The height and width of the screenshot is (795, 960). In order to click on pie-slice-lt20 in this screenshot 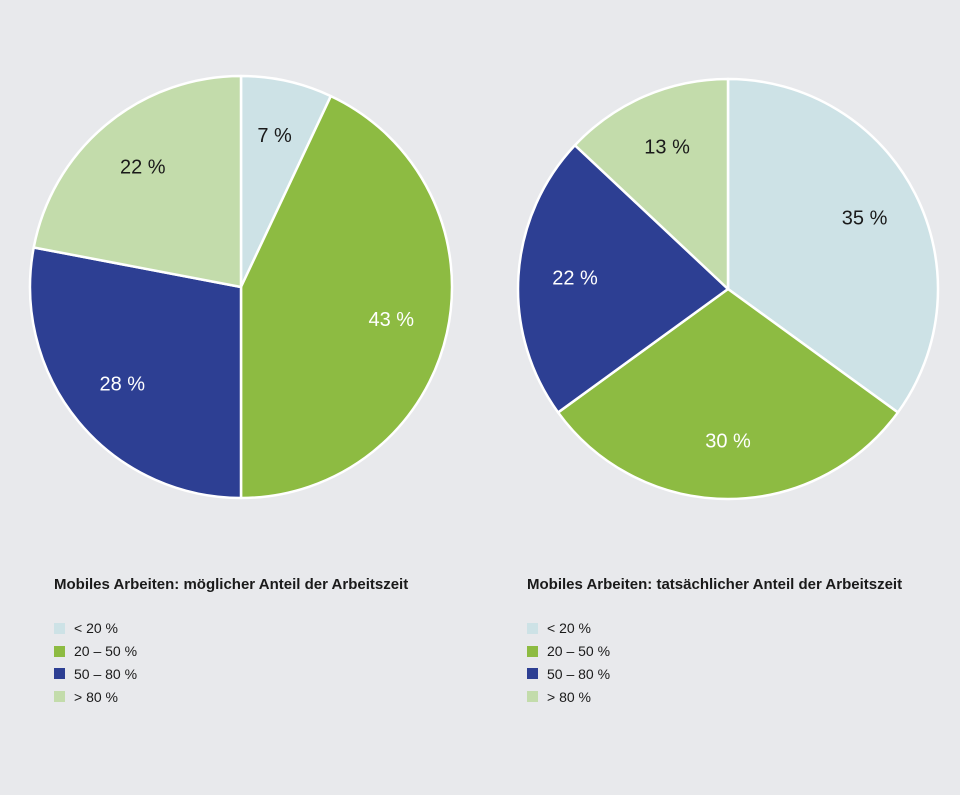, I will do `click(833, 245)`.